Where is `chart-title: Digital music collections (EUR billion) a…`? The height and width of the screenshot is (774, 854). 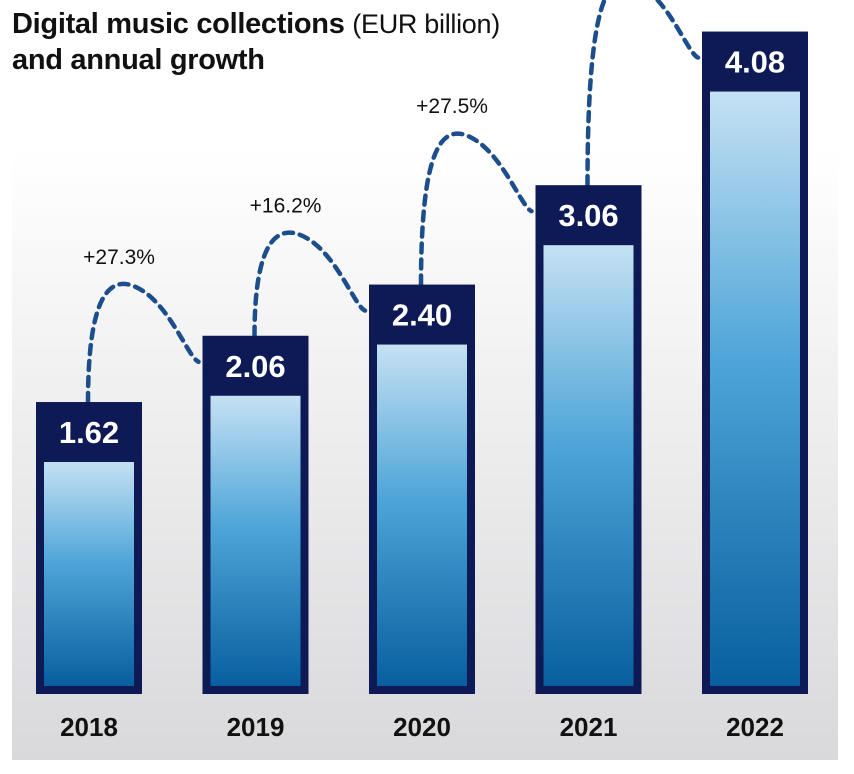 chart-title: Digital music collections (EUR billion) a… is located at coordinates (256, 42).